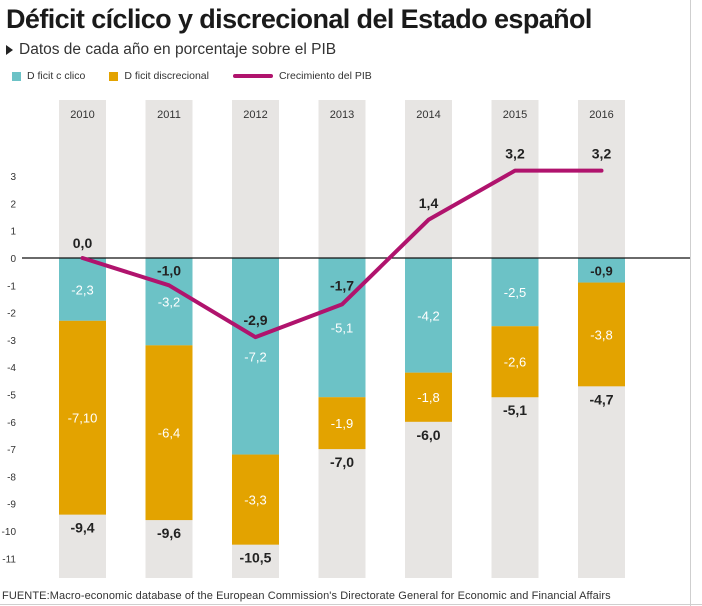 This screenshot has width=702, height=606. I want to click on year-label: 2013, so click(342, 115).